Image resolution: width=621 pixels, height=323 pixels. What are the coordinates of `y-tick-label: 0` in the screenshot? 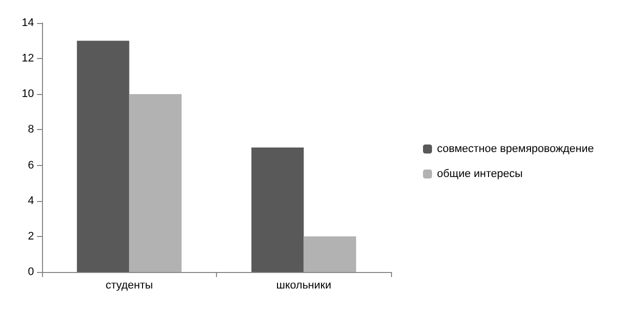 It's located at (31, 272).